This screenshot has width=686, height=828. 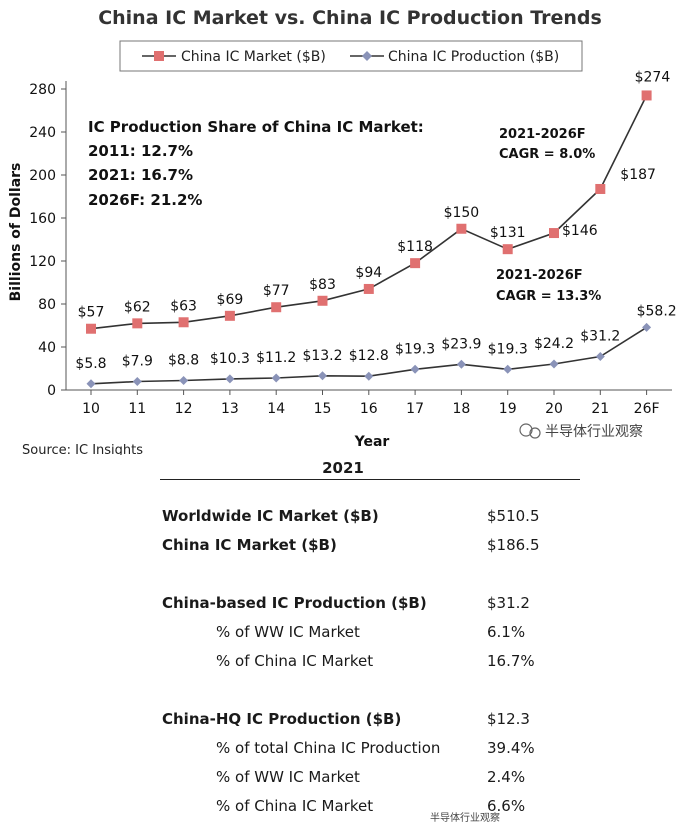 What do you see at coordinates (657, 311) in the screenshot?
I see `production-data-label: $58.2` at bounding box center [657, 311].